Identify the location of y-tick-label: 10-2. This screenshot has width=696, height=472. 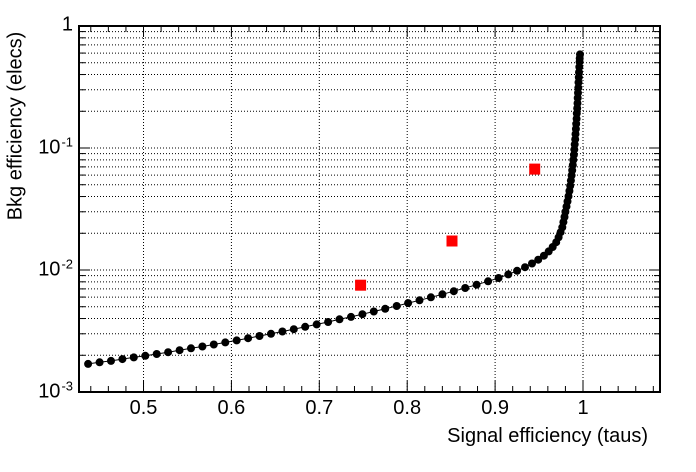
(36, 269).